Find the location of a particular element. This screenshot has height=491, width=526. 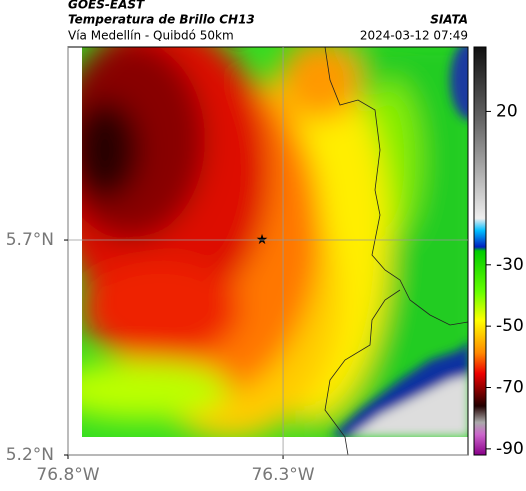

region: Vía Medellín - Quibdó 50km is located at coordinates (151, 36).